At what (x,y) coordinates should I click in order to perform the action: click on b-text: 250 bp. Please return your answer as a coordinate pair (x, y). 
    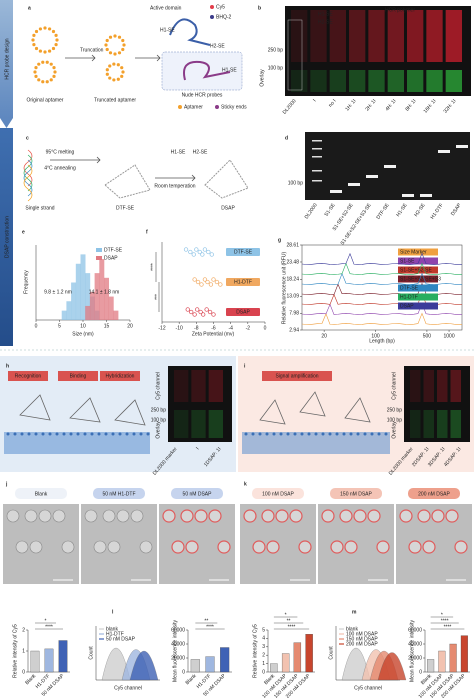
    Looking at the image, I should click on (276, 50).